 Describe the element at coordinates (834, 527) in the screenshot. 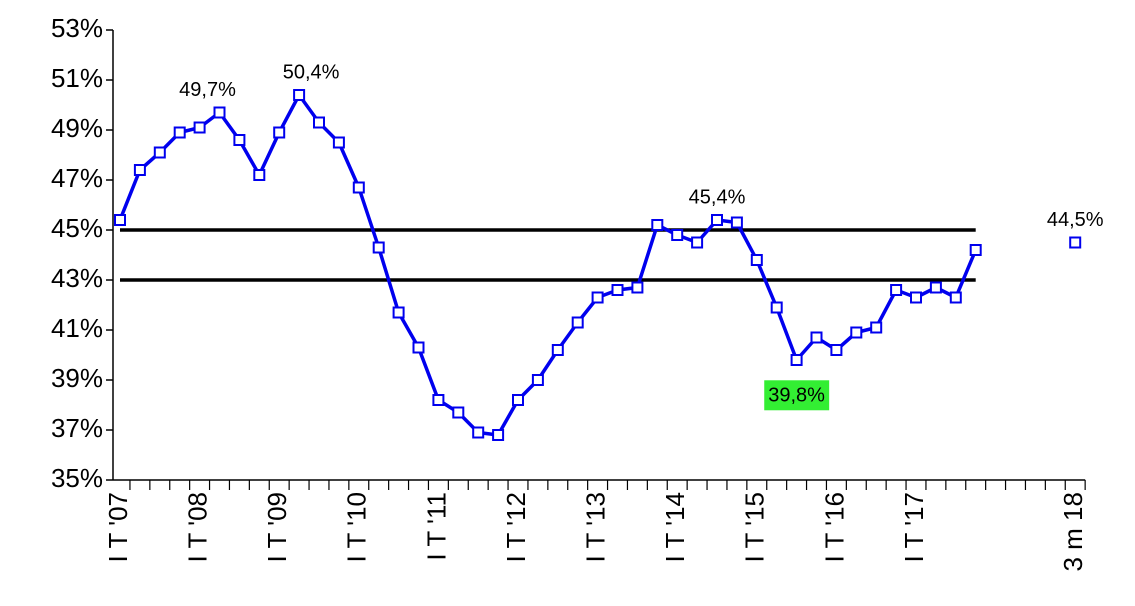

I see `x-tick-label: I T '16` at that location.